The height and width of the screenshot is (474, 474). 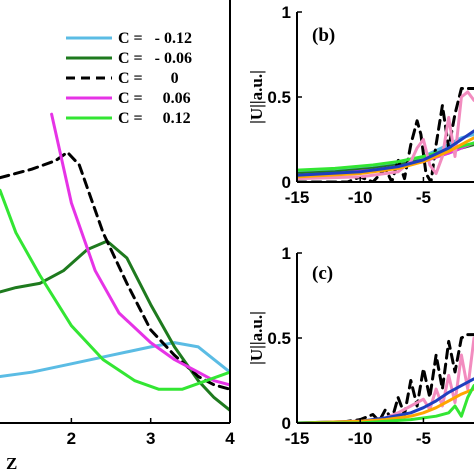 What do you see at coordinates (323, 35) in the screenshot?
I see `panel-b-label: (b)` at bounding box center [323, 35].